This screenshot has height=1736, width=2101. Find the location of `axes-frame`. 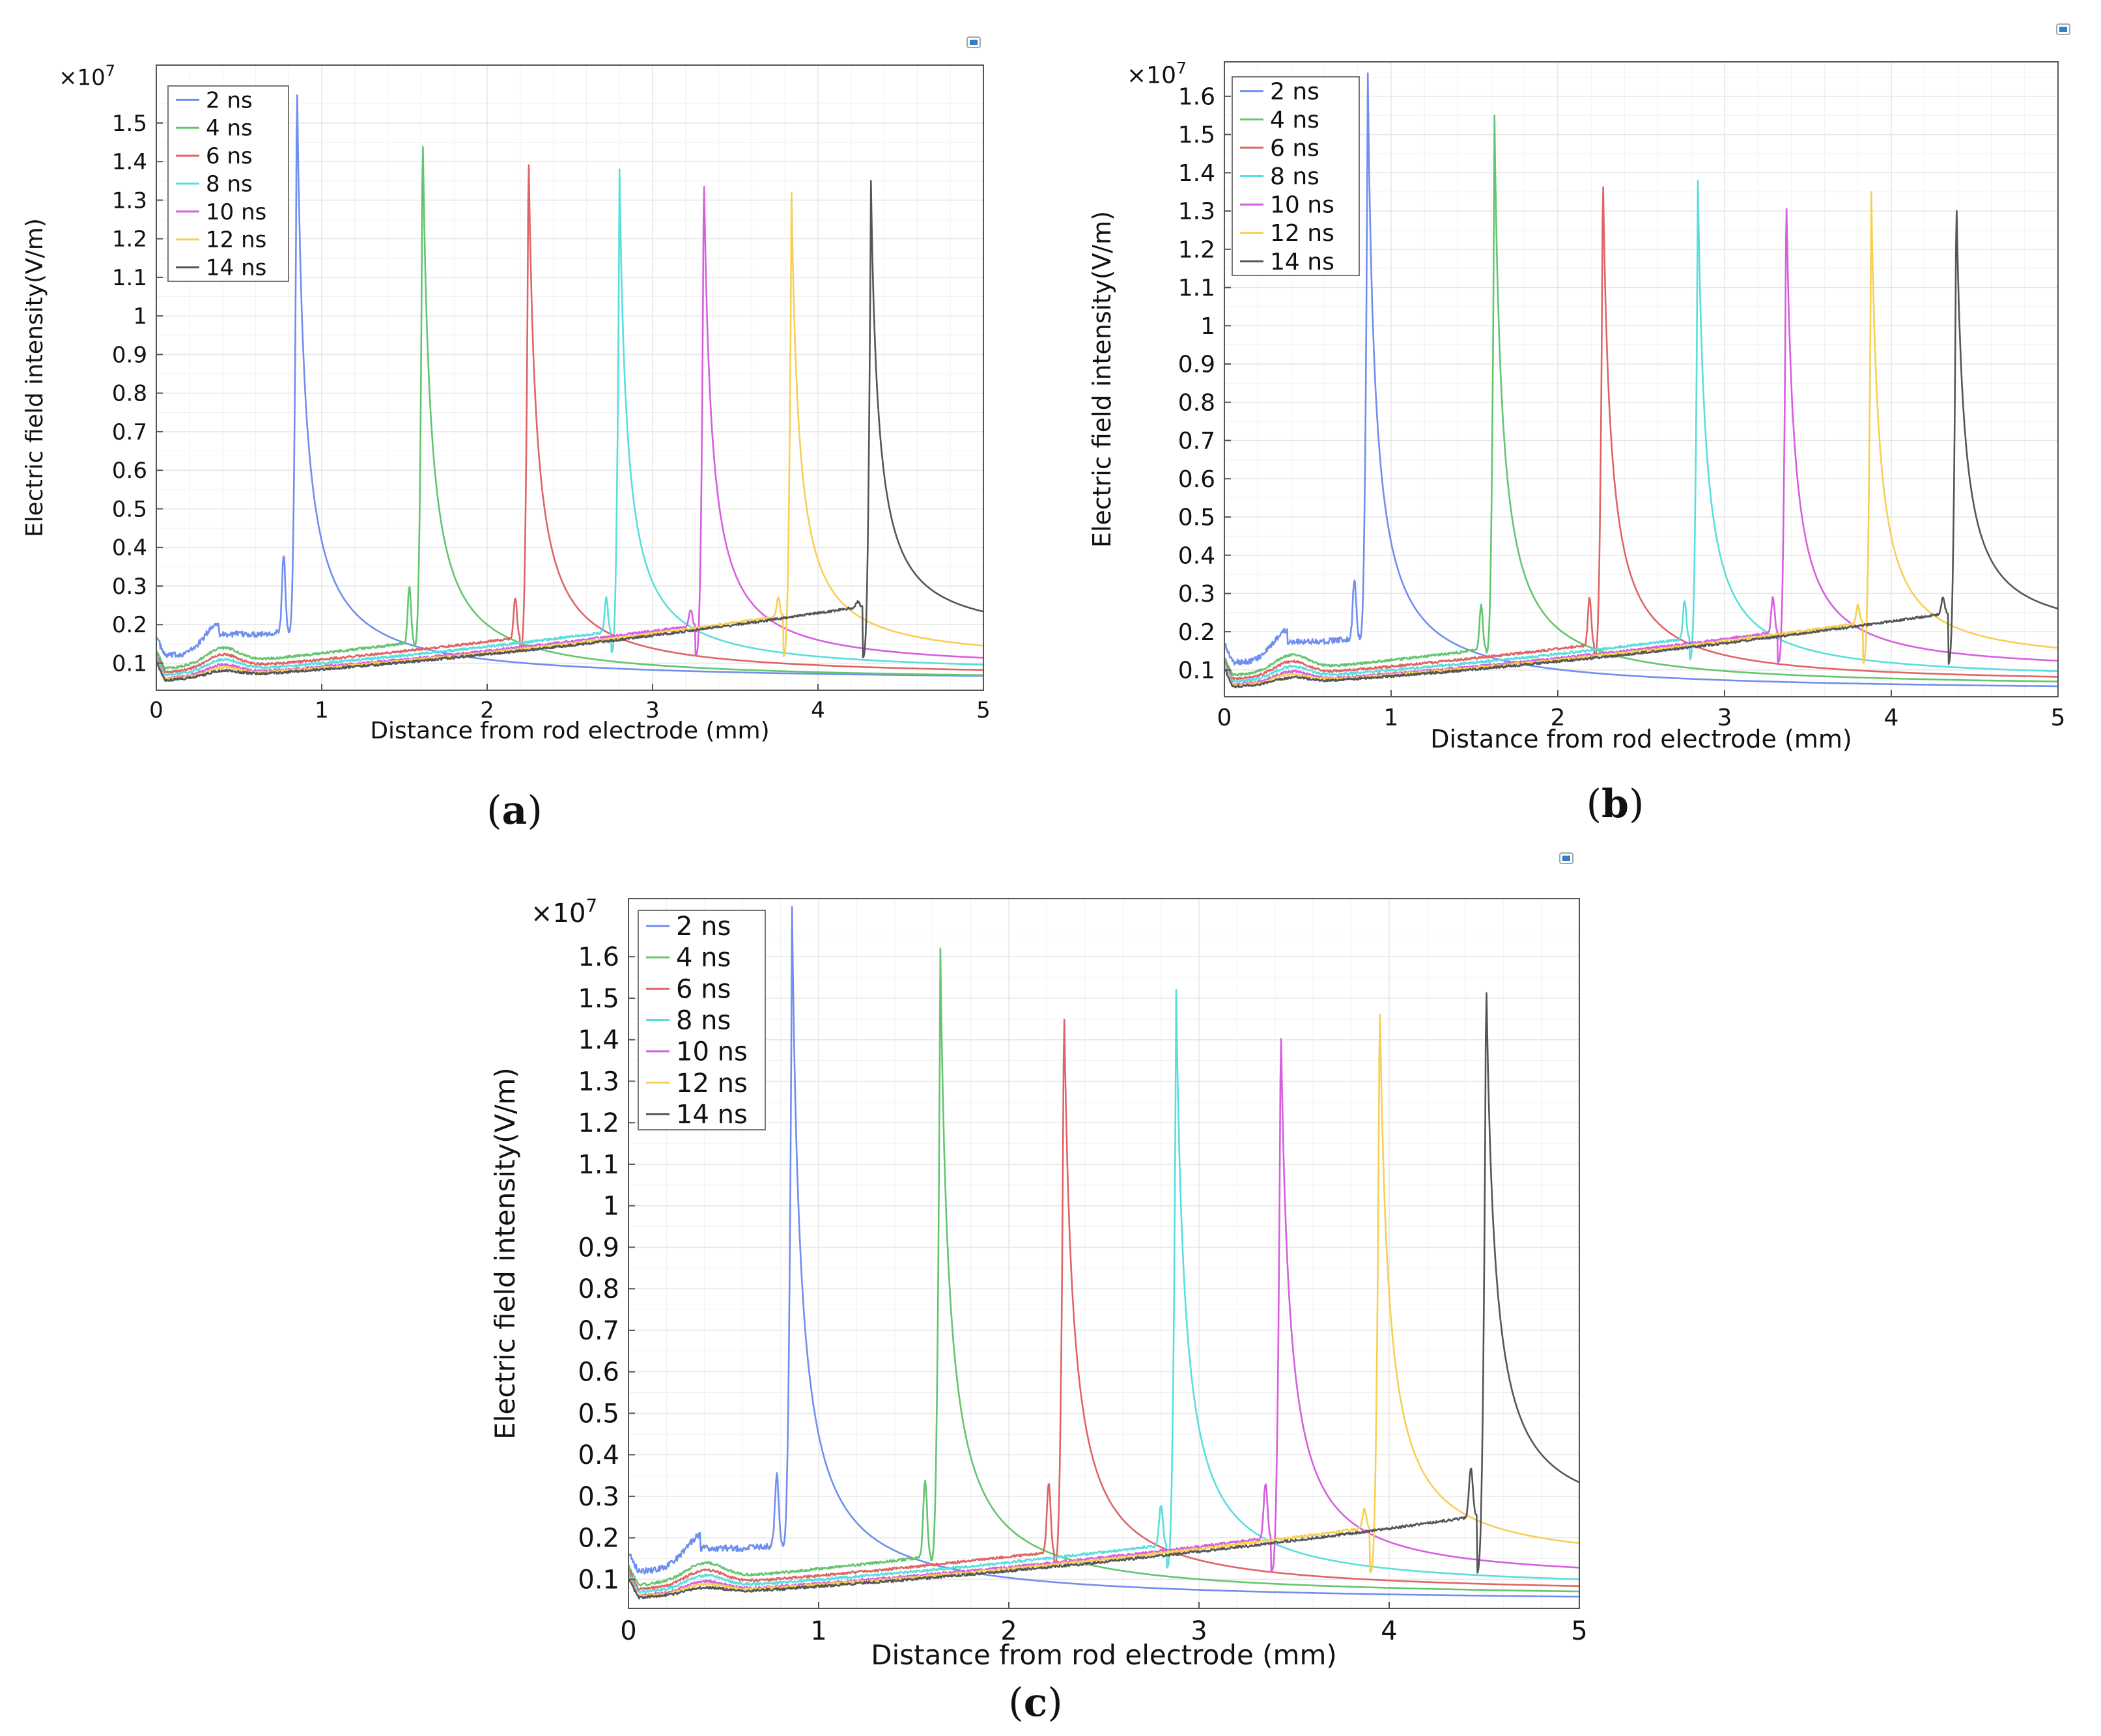

axes-frame is located at coordinates (1641, 379).